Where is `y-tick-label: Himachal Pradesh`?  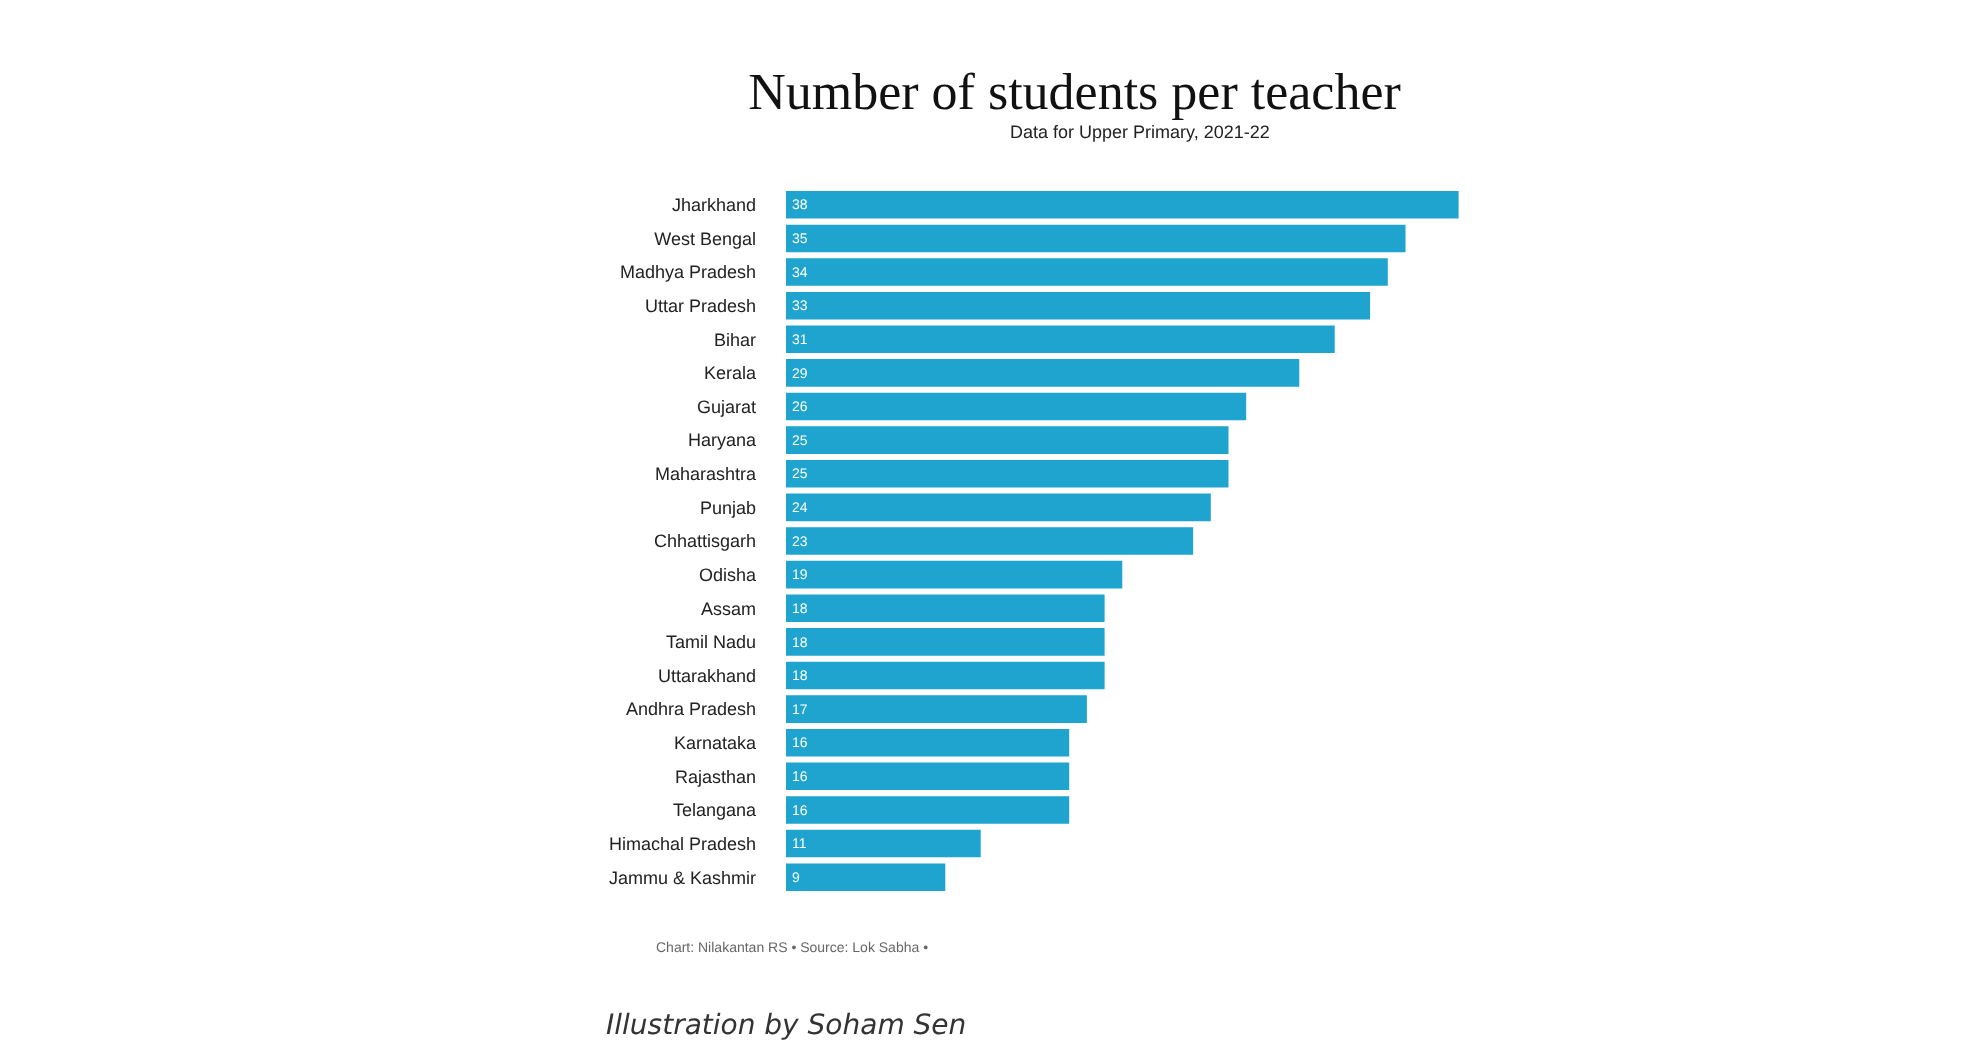 y-tick-label: Himachal Pradesh is located at coordinates (682, 843).